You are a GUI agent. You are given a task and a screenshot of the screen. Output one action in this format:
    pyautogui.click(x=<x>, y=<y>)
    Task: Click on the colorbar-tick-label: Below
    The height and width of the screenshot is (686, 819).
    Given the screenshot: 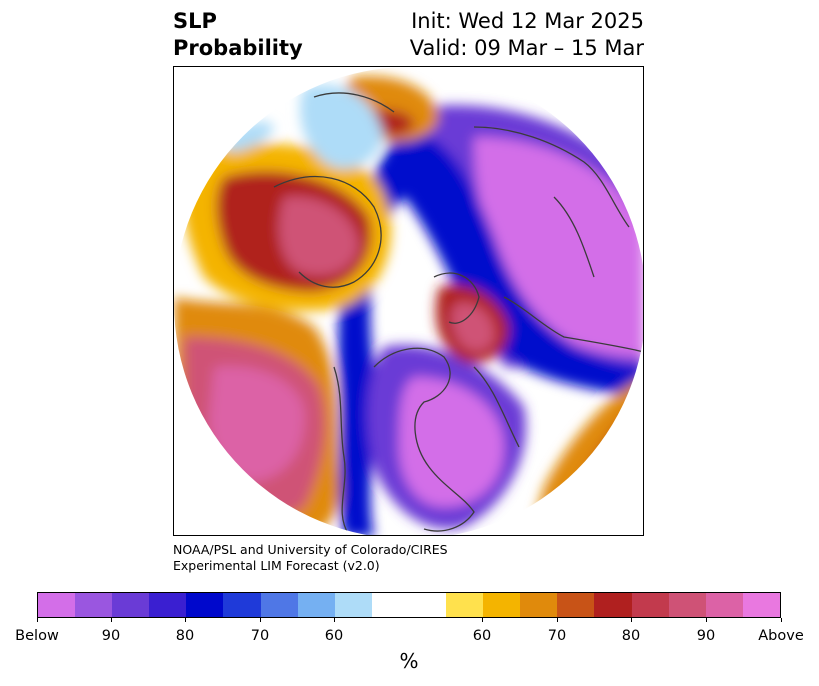 What is the action you would take?
    pyautogui.click(x=37, y=636)
    